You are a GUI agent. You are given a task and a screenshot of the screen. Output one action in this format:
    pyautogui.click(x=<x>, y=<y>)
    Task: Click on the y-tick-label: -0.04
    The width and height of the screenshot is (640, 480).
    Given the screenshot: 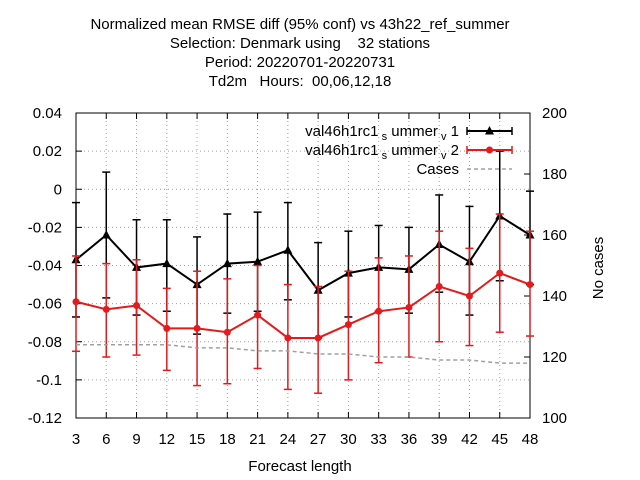 What is the action you would take?
    pyautogui.click(x=45, y=266)
    